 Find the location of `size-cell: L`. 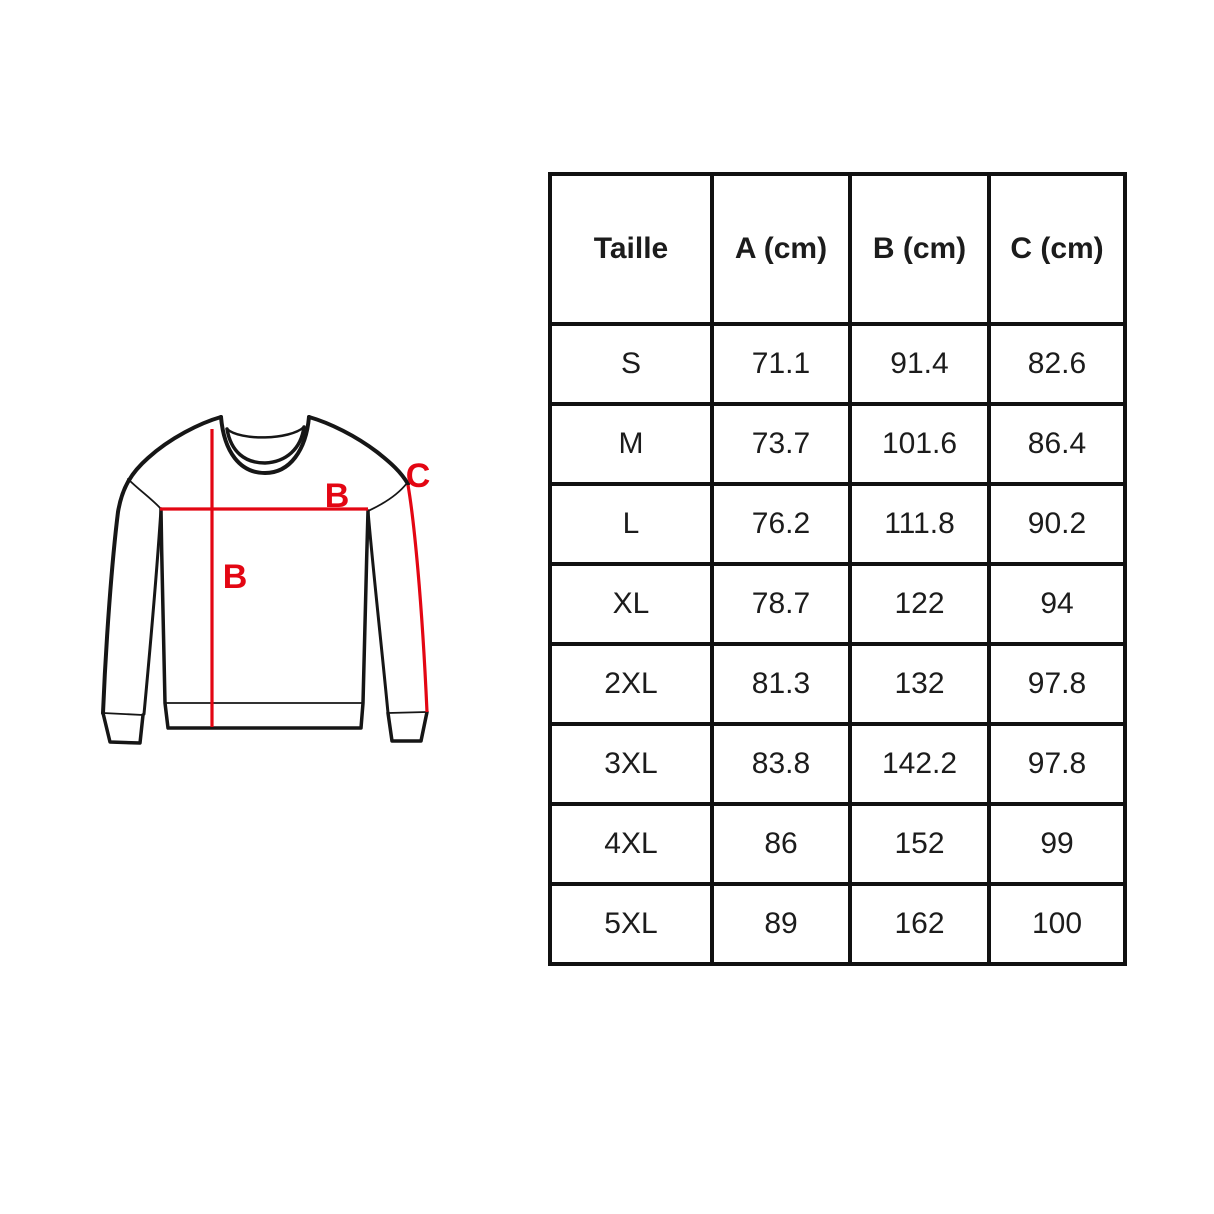

size-cell: L is located at coordinates (631, 524).